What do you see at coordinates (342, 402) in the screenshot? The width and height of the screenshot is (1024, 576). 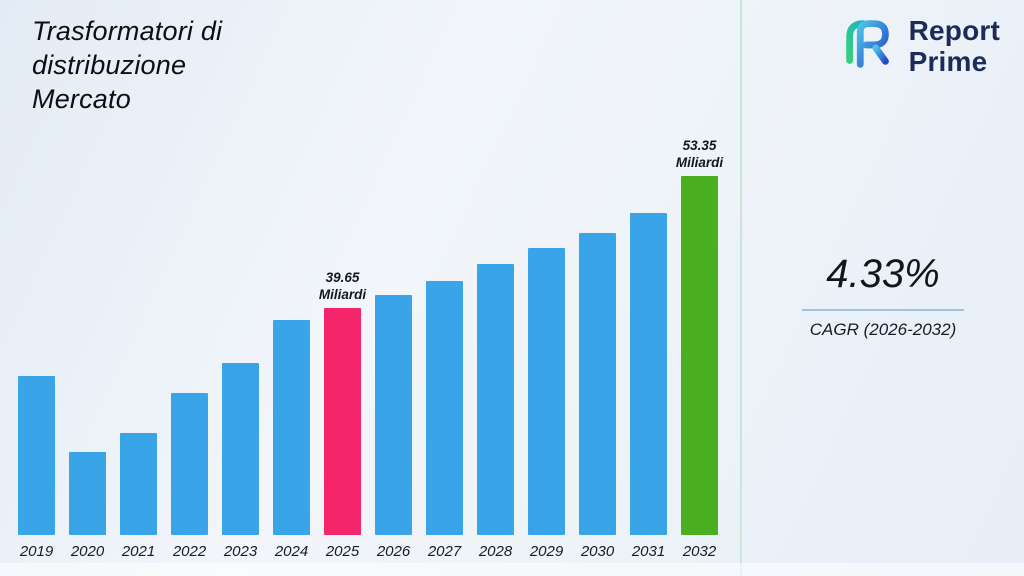 I see `bar-2025: 39.65 Miliardi` at bounding box center [342, 402].